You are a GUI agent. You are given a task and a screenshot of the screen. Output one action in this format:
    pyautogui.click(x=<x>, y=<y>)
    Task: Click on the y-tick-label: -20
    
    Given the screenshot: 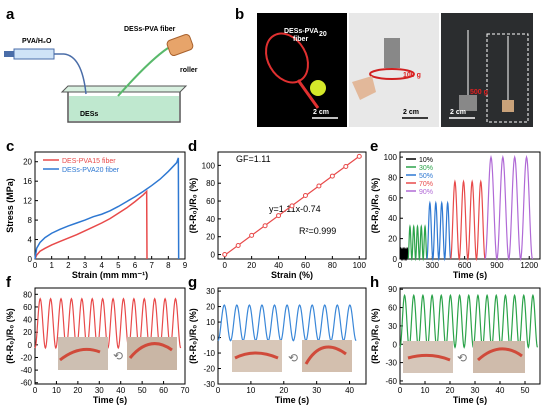 What is the action you would take?
    pyautogui.click(x=26, y=357)
    